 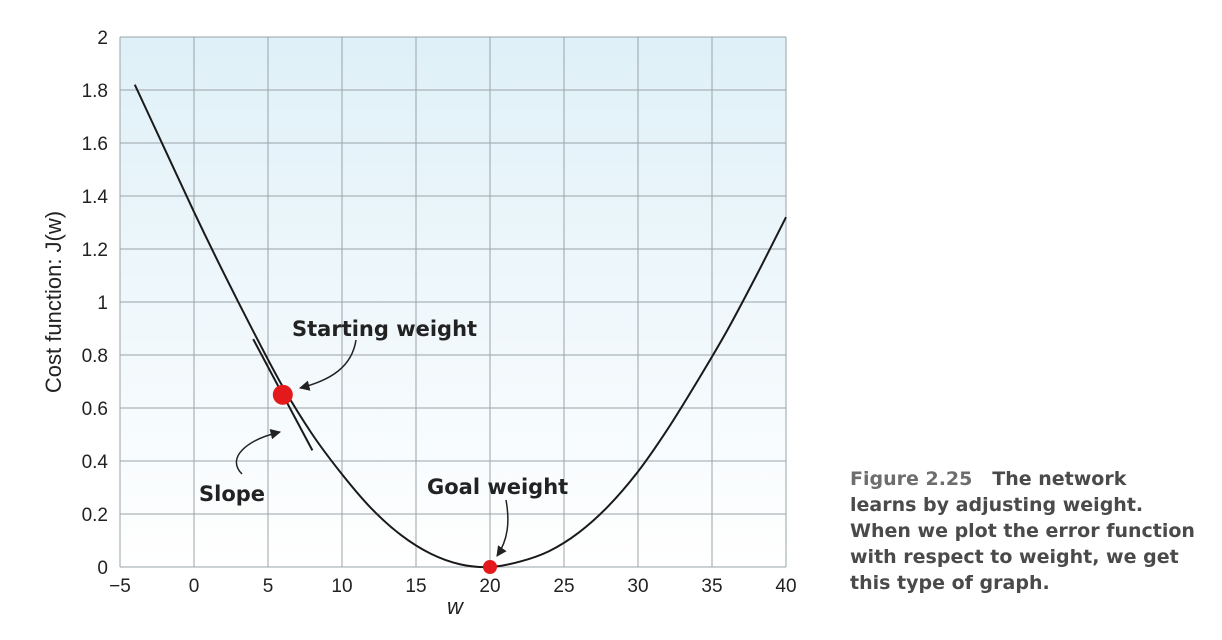 I want to click on x-axis-label: w, so click(x=456, y=606).